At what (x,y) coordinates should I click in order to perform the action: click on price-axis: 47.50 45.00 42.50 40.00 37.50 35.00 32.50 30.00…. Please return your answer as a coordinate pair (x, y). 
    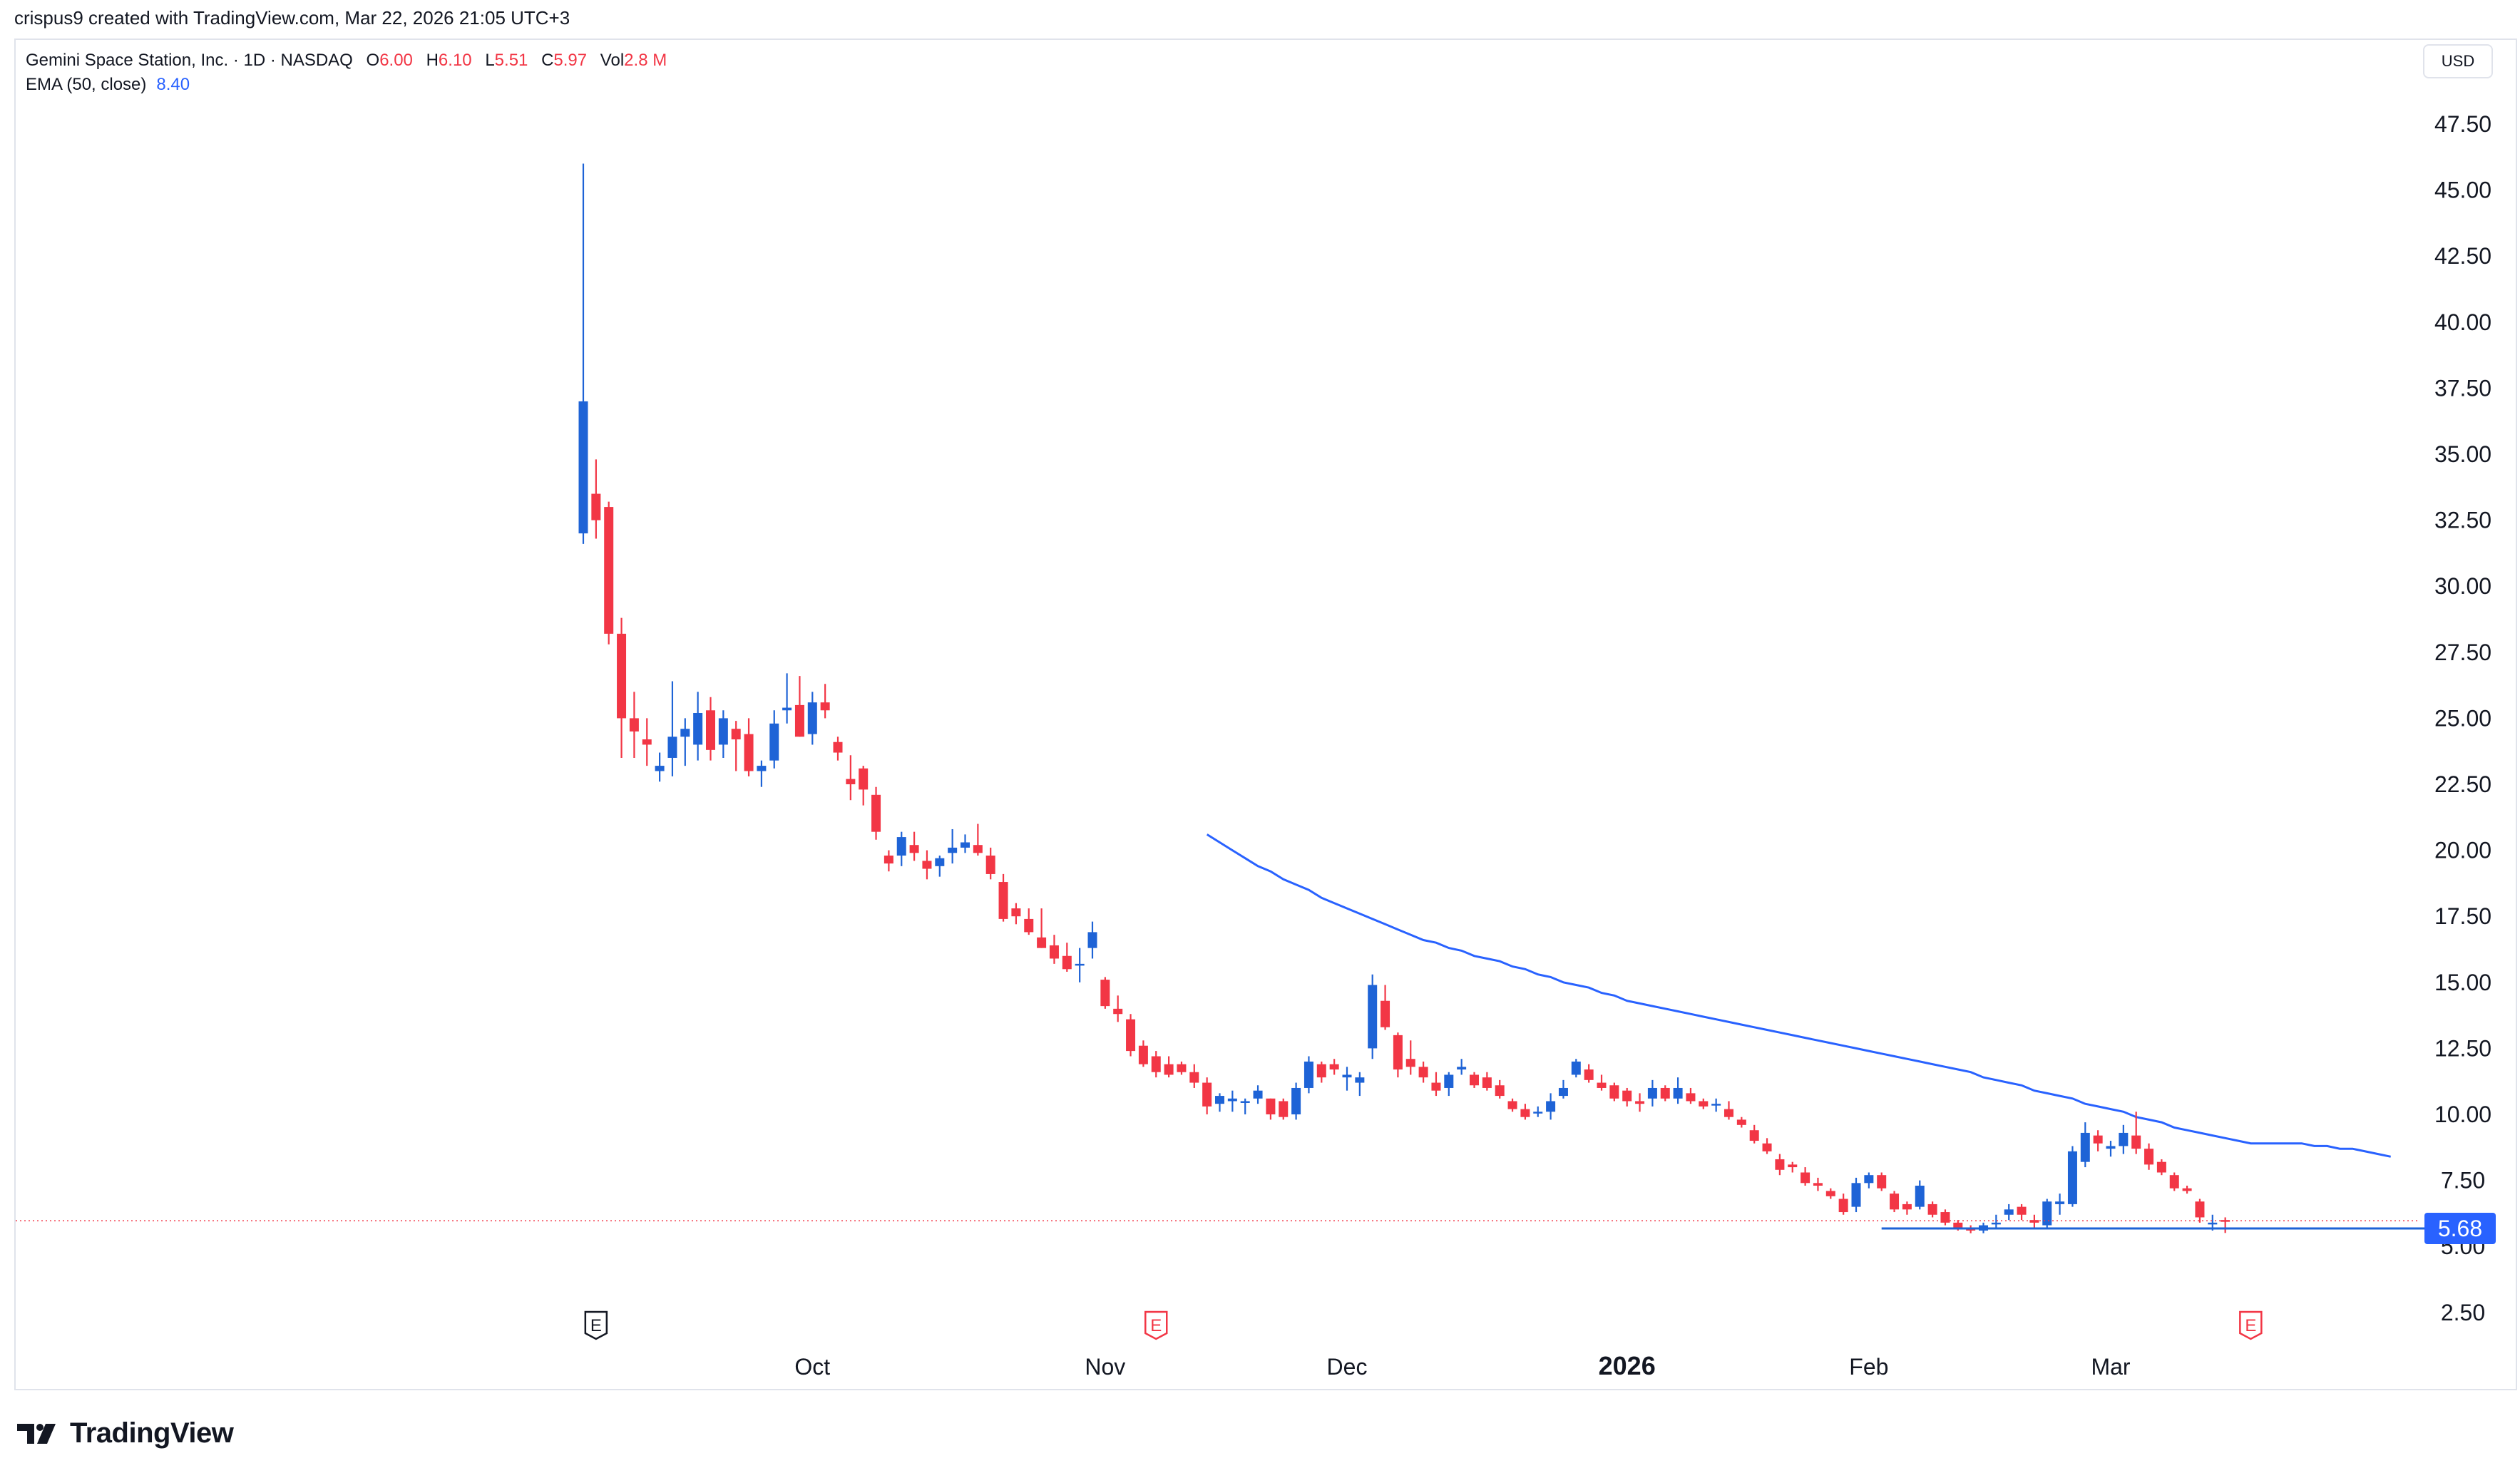
    Looking at the image, I should click on (2462, 718).